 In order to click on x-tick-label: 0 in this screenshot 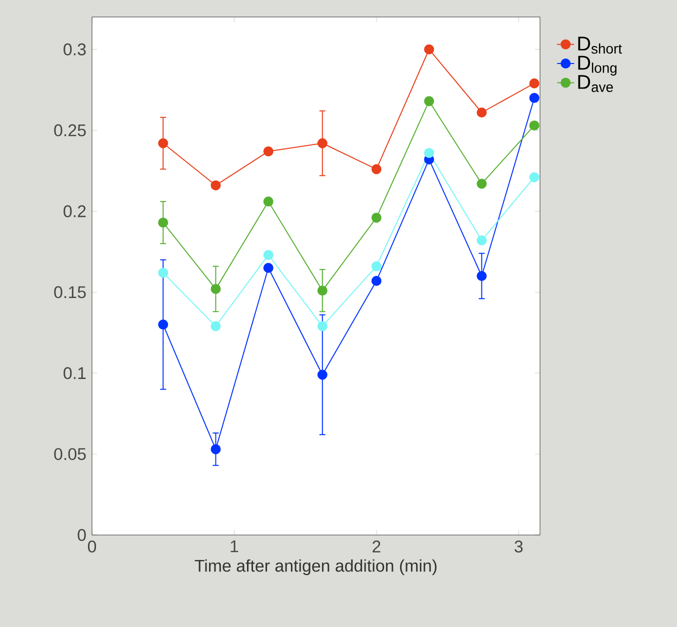, I will do `click(92, 546)`.